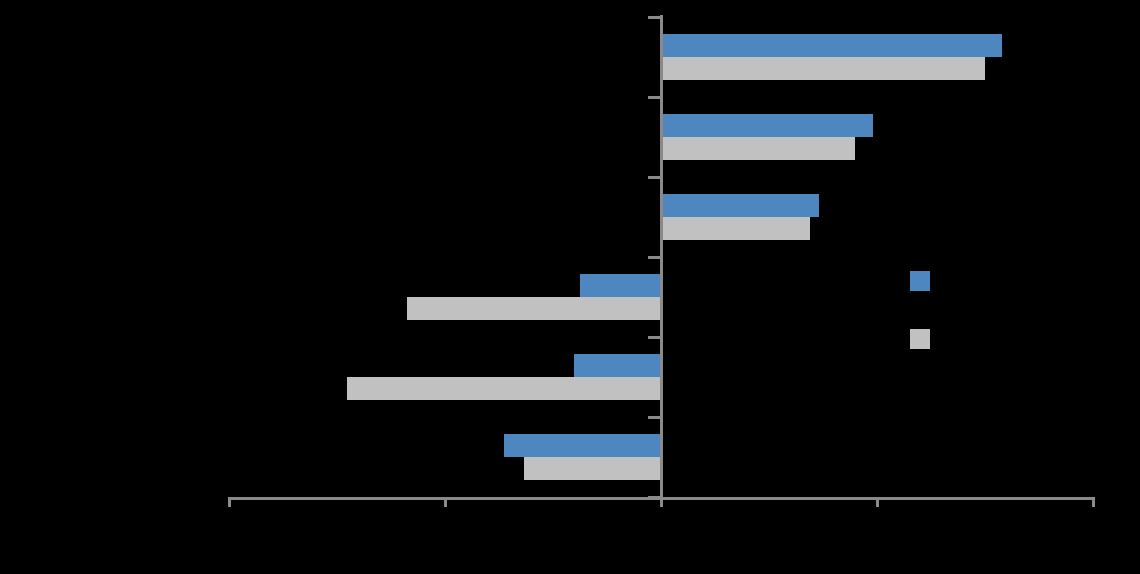 Image resolution: width=1140 pixels, height=574 pixels. What do you see at coordinates (920, 281) in the screenshot?
I see `legend-swatch-series-blue` at bounding box center [920, 281].